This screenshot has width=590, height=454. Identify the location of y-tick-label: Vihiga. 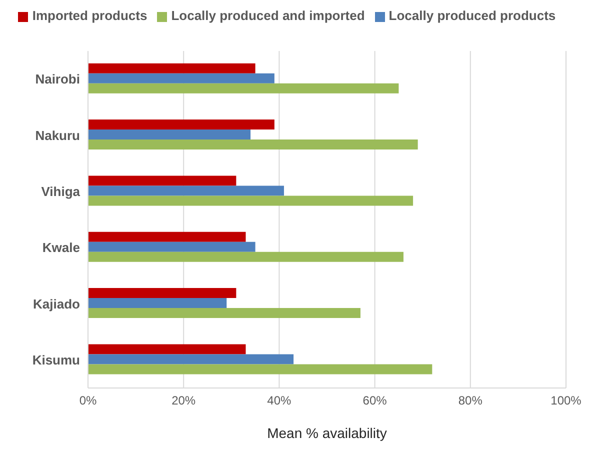
(61, 192).